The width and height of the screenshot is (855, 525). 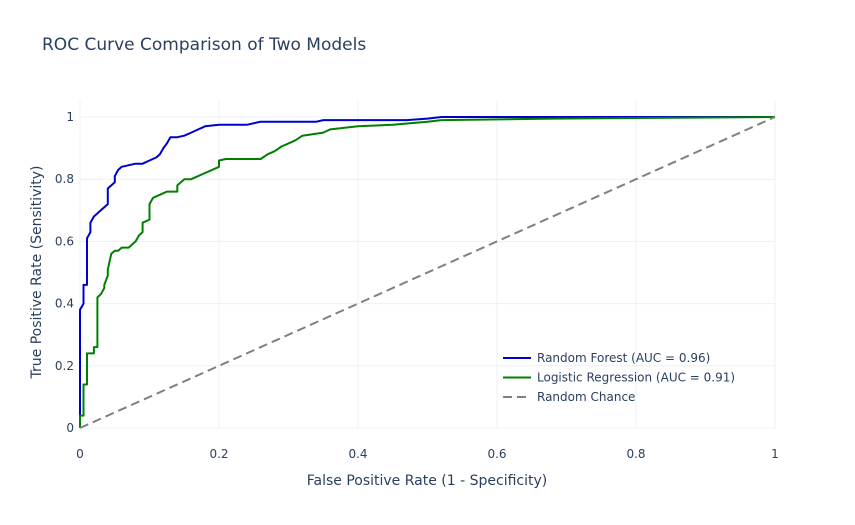 I want to click on x-axis-label: False Positive Rate (1 - Specificity), so click(x=427, y=481).